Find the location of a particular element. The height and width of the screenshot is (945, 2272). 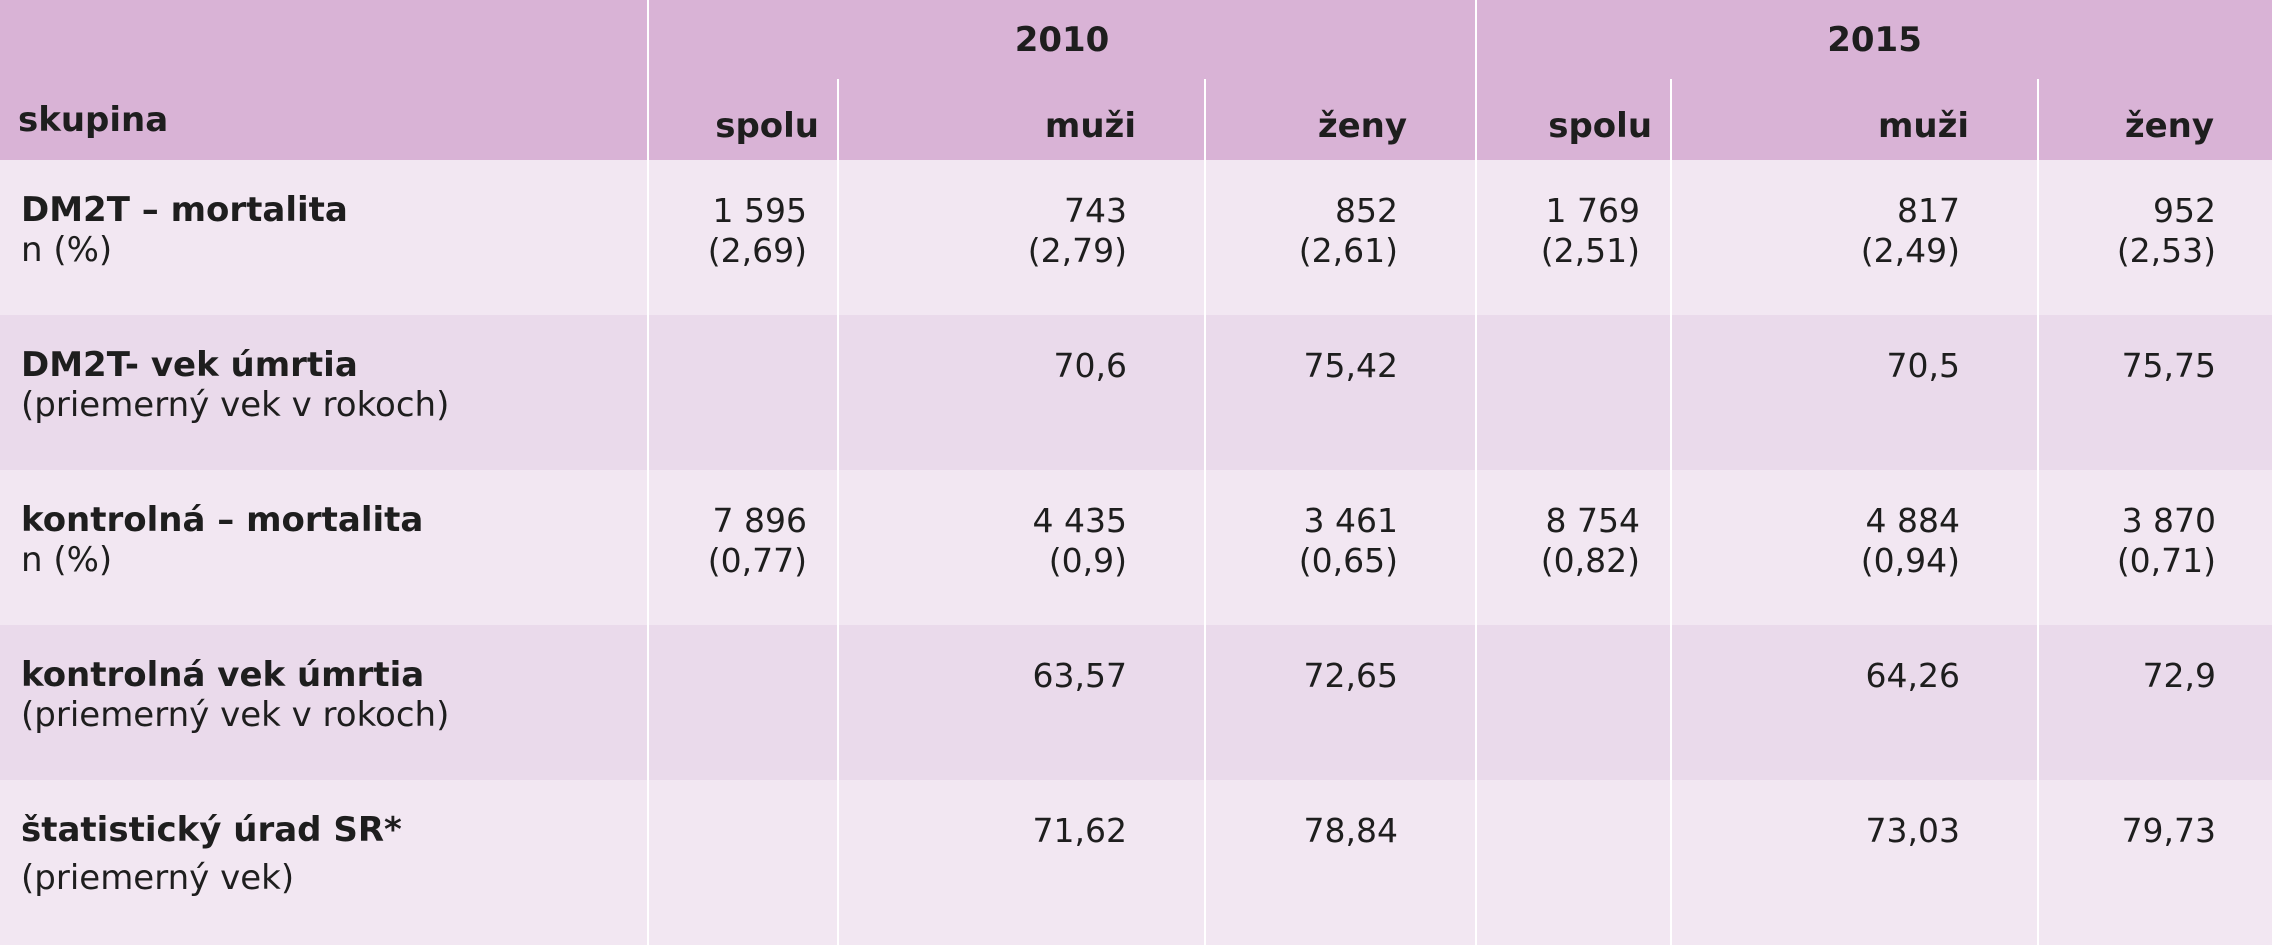

cell-2010-men: 63,57 is located at coordinates (1021, 702).